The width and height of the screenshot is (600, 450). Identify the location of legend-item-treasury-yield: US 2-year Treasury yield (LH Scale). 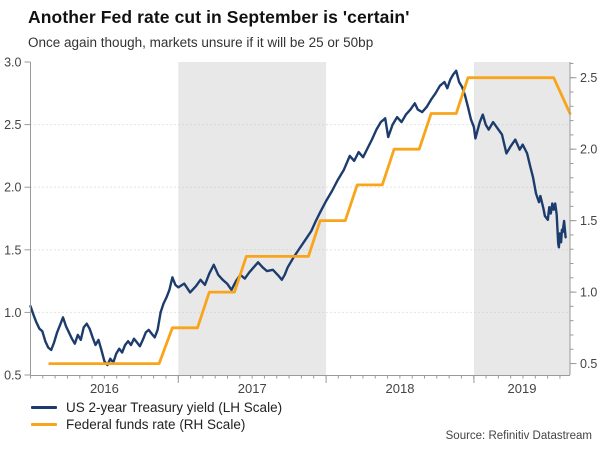
(156, 407).